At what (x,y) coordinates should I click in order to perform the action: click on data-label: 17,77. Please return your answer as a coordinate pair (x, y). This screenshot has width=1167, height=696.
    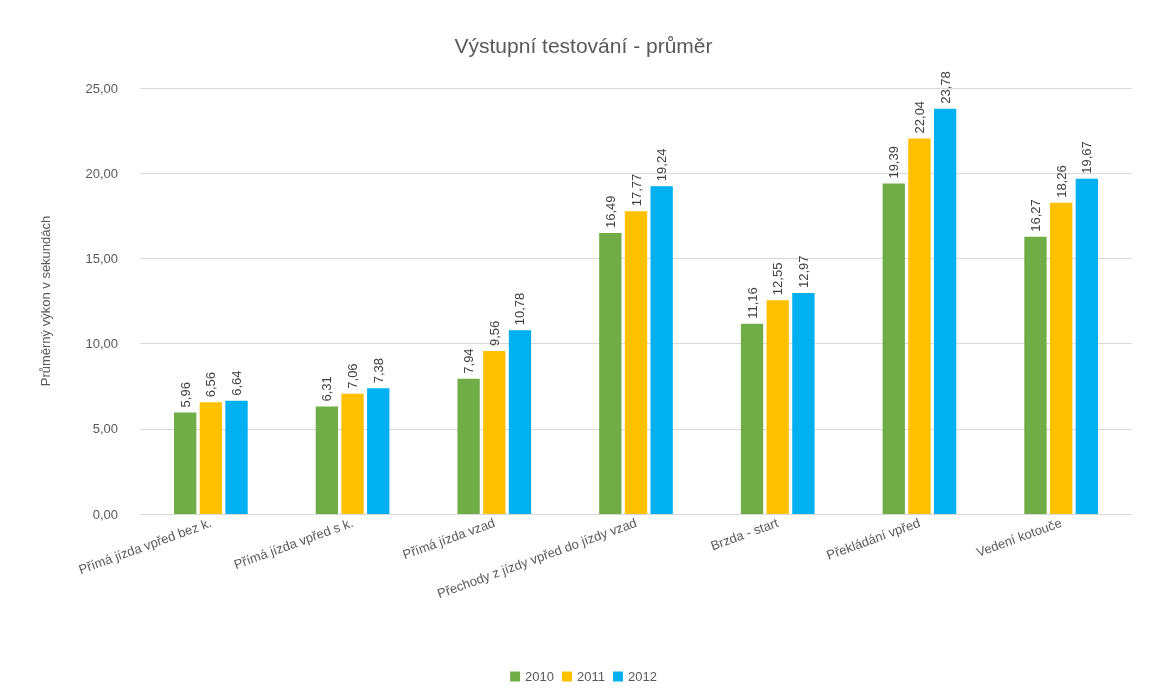
    Looking at the image, I should click on (636, 190).